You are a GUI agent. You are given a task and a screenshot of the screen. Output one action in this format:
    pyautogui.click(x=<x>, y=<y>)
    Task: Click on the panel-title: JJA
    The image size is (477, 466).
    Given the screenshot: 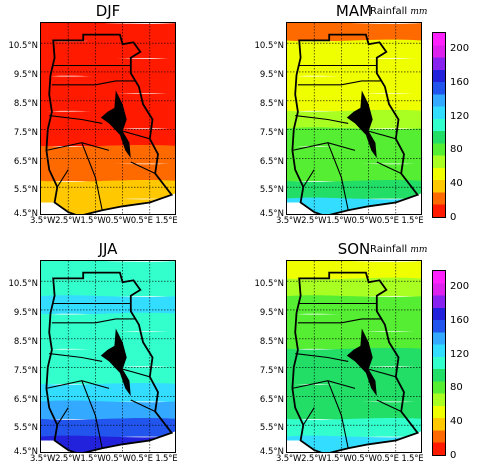 What is the action you would take?
    pyautogui.click(x=108, y=249)
    